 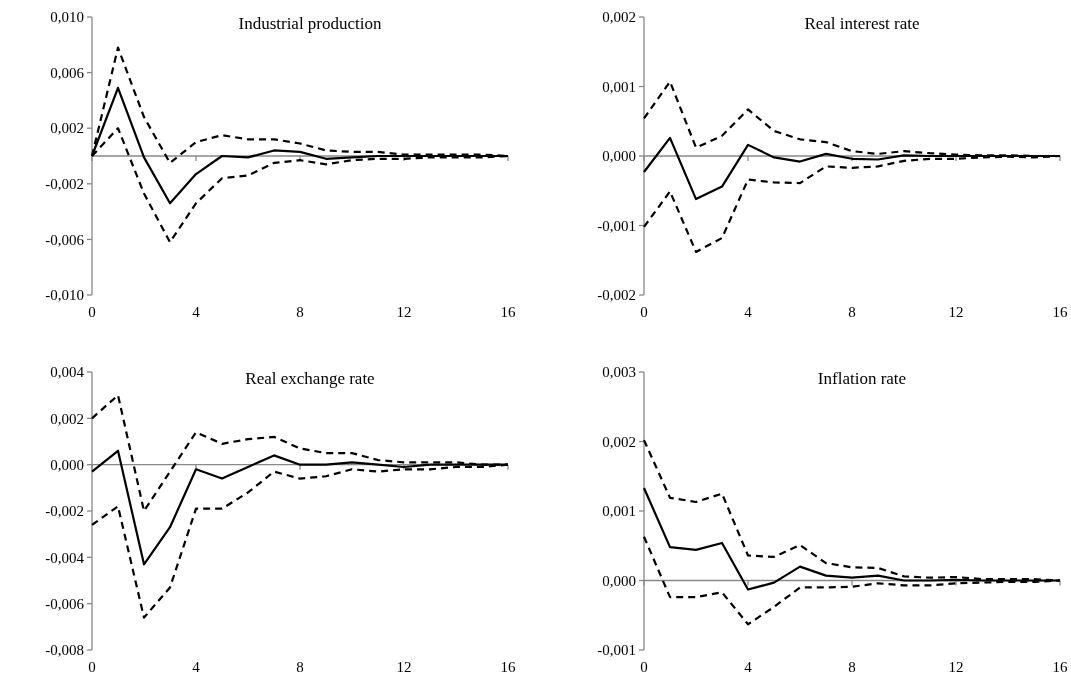 What do you see at coordinates (67, 372) in the screenshot?
I see `y-tick-label: 0,004` at bounding box center [67, 372].